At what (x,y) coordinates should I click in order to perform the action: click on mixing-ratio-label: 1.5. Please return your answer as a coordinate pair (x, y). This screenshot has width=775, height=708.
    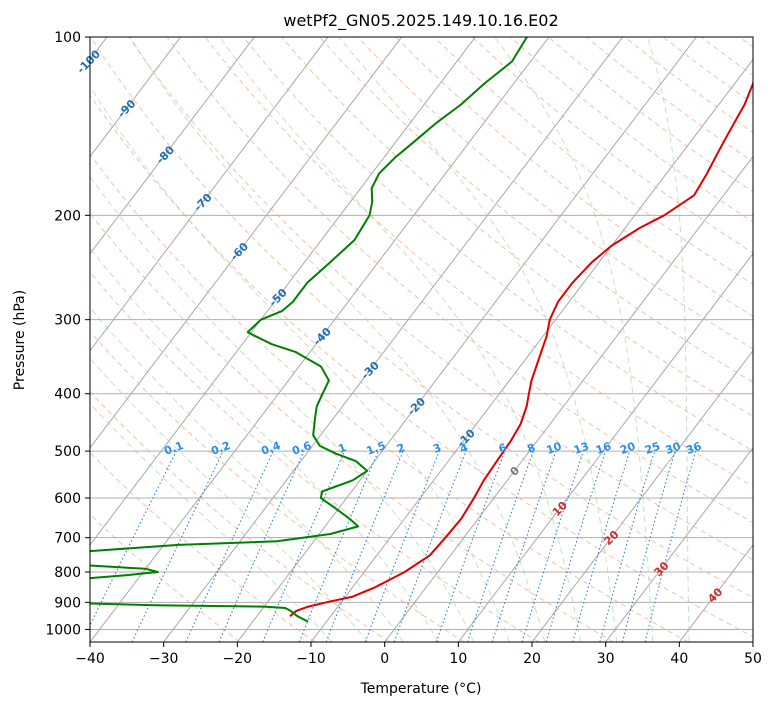
    Looking at the image, I should click on (376, 448).